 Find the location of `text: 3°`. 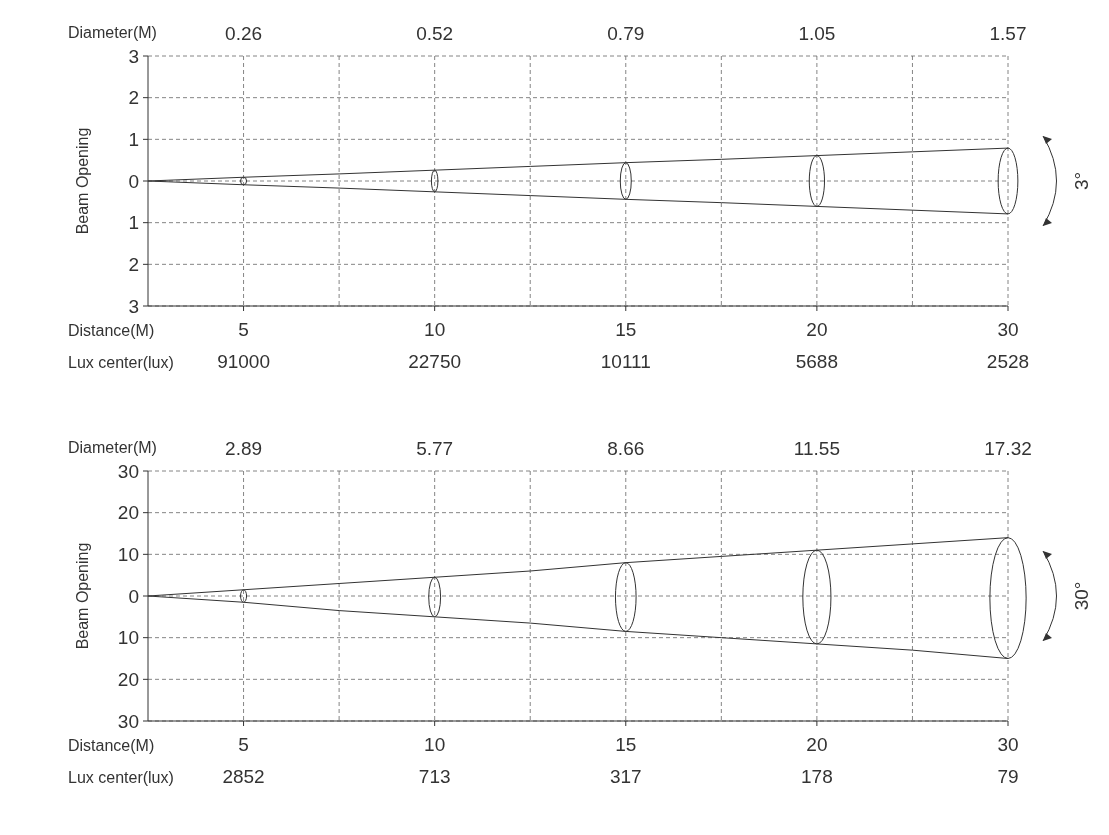

text: 3° is located at coordinates (1081, 181).